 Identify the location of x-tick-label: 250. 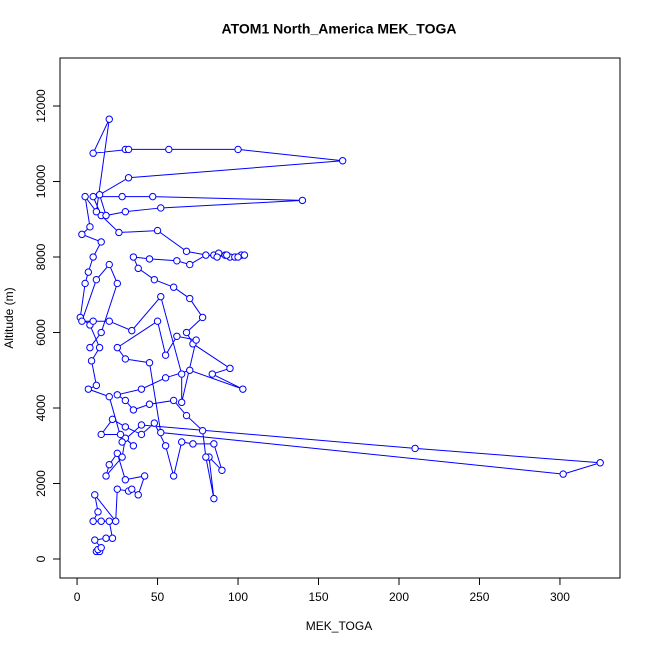
(479, 597).